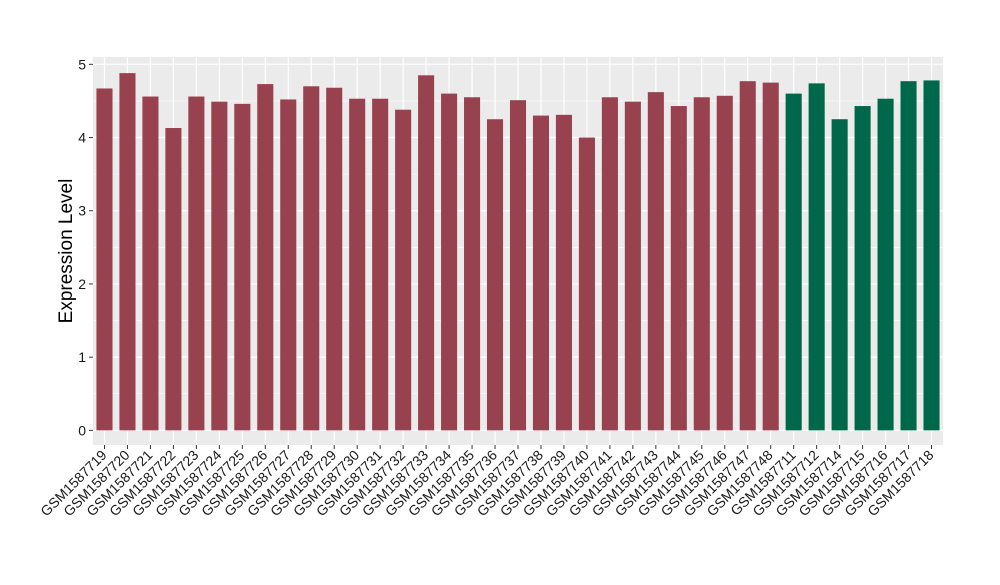 The height and width of the screenshot is (585, 1000). Describe the element at coordinates (885, 264) in the screenshot. I see `bar-GSM1587716` at that location.